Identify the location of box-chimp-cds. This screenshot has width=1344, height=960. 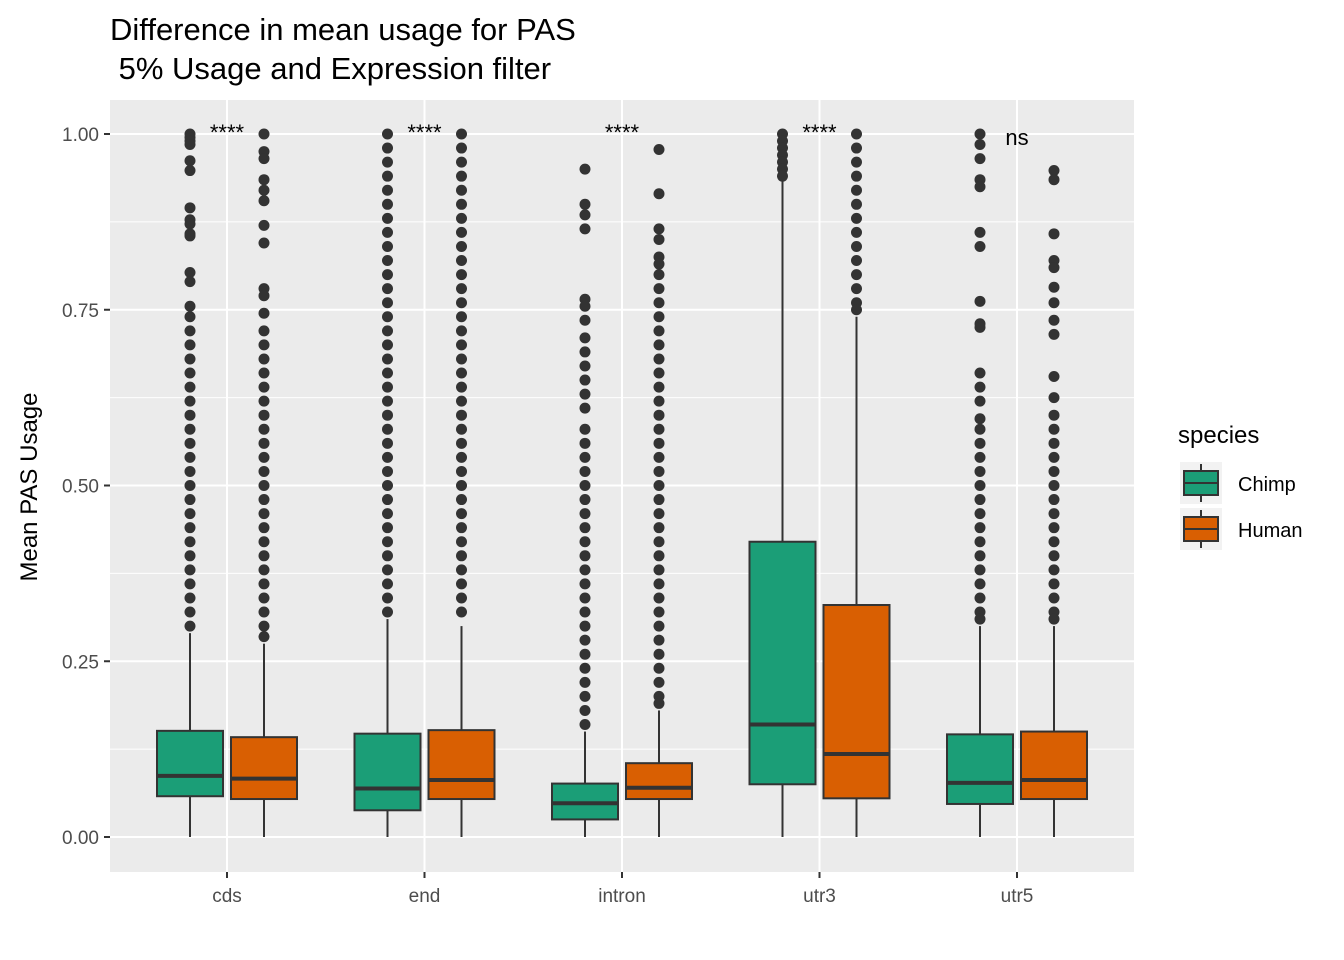
(190, 482).